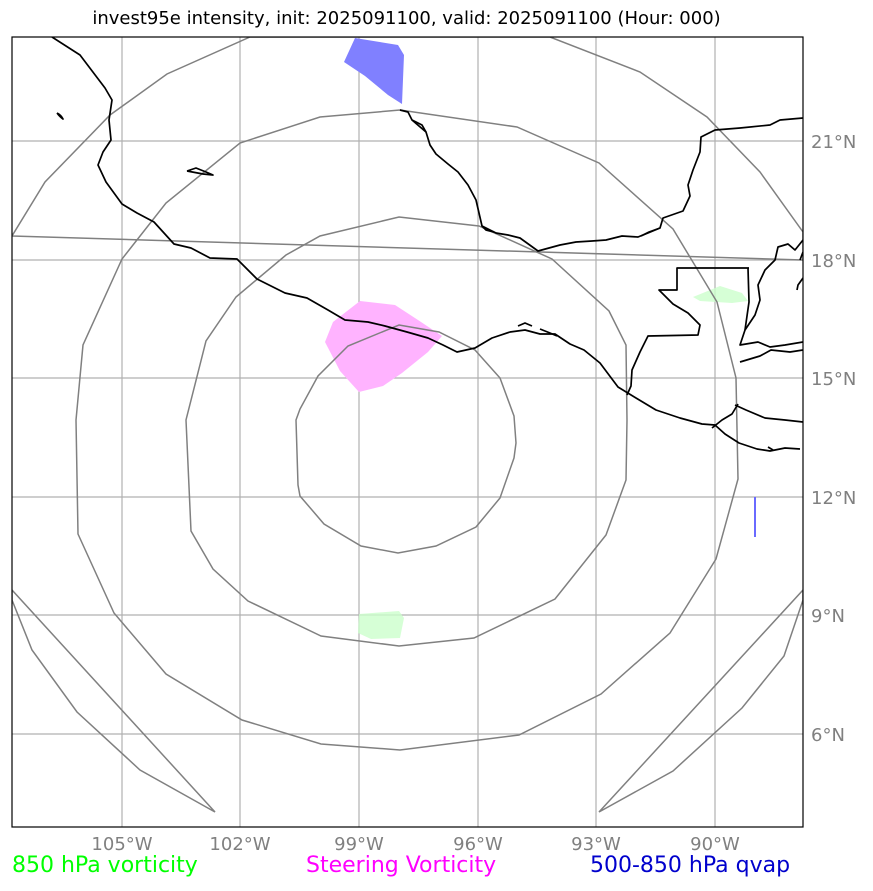  Describe the element at coordinates (833, 439) in the screenshot. I see `lat-tick-labels: 21°N 18°N 15°N 12°N 9°N 6°N` at that location.